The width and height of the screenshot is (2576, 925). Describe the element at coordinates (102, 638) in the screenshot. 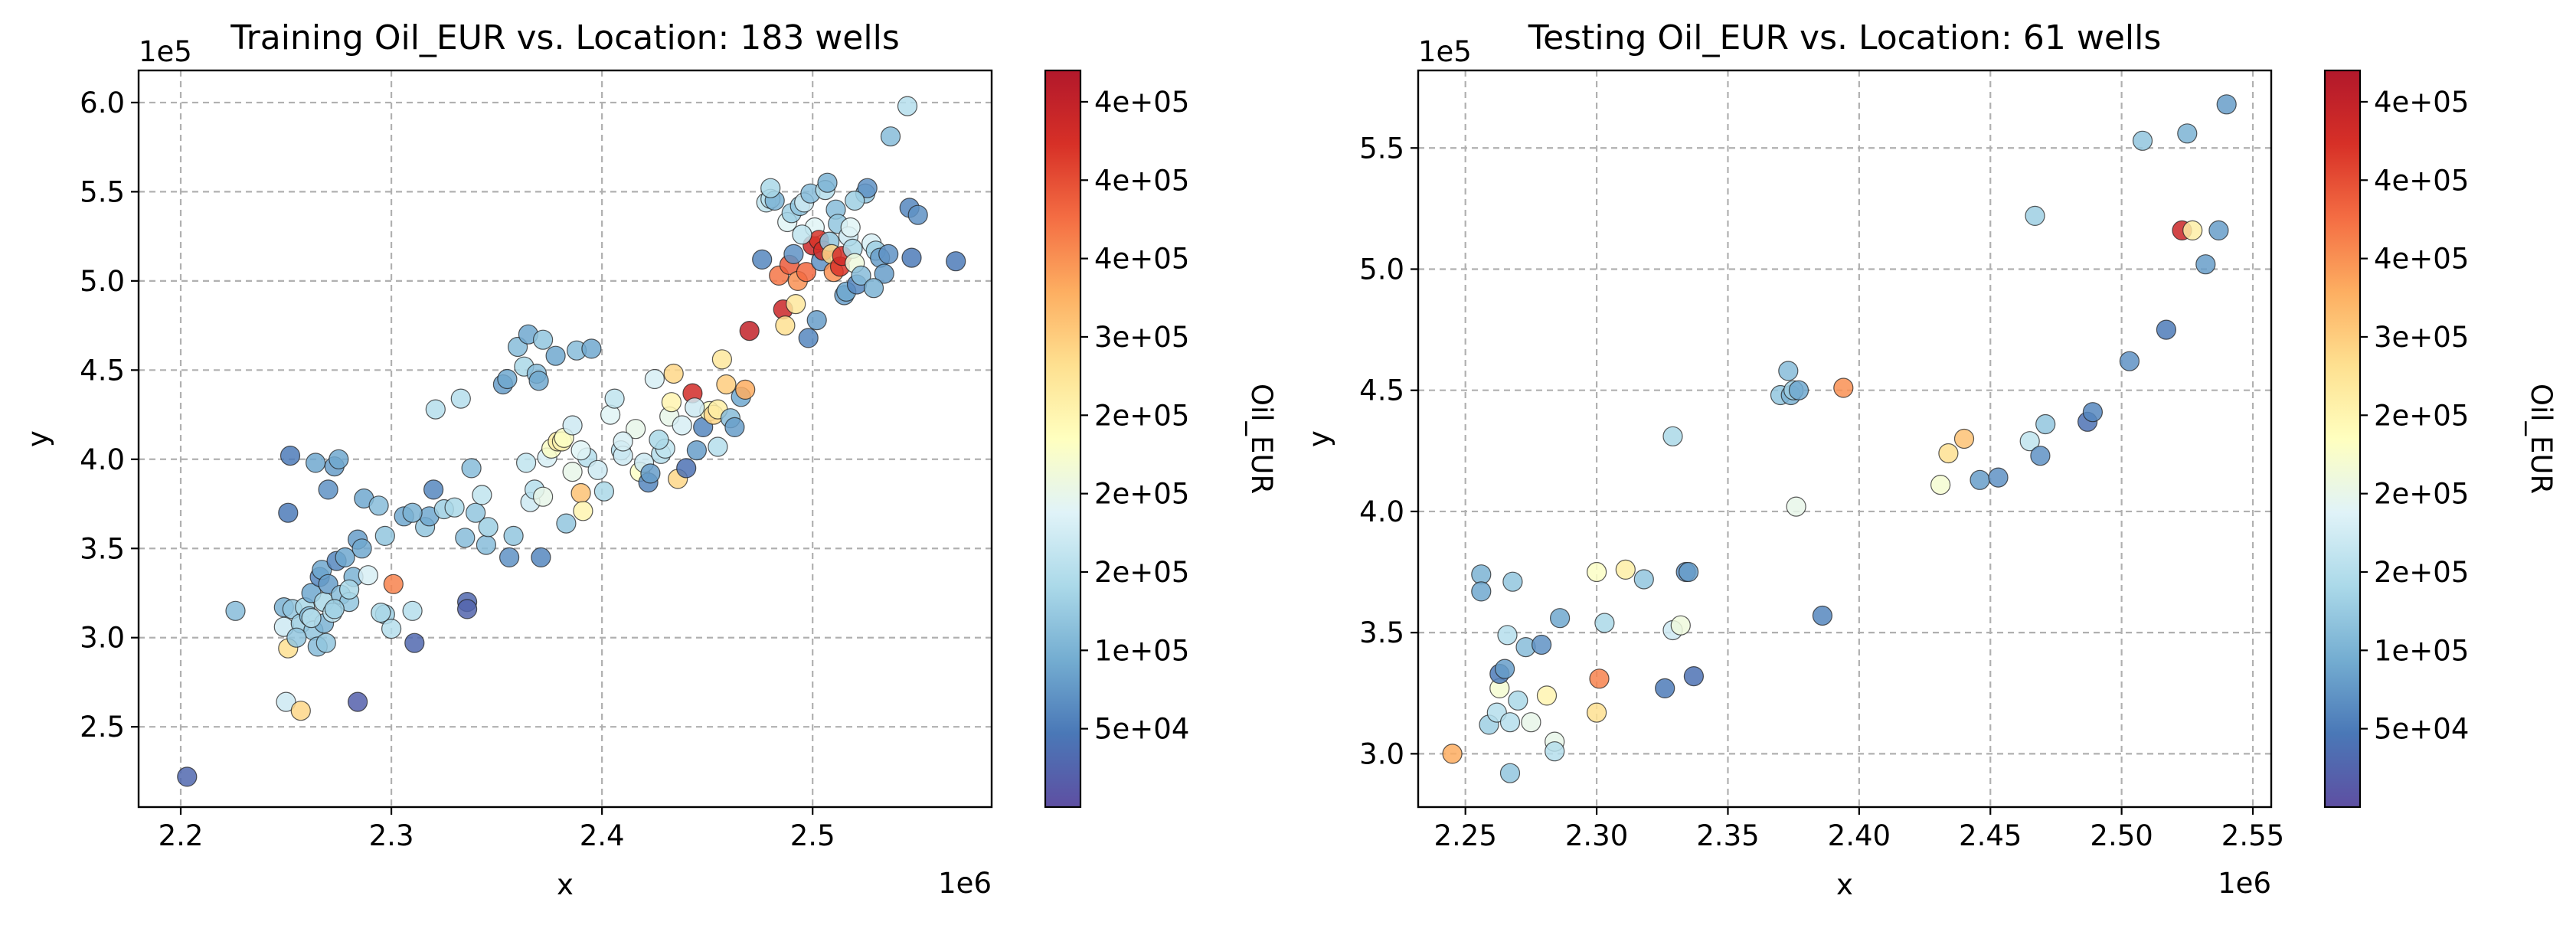

I see `training-y-tick-label: 3.0` at that location.